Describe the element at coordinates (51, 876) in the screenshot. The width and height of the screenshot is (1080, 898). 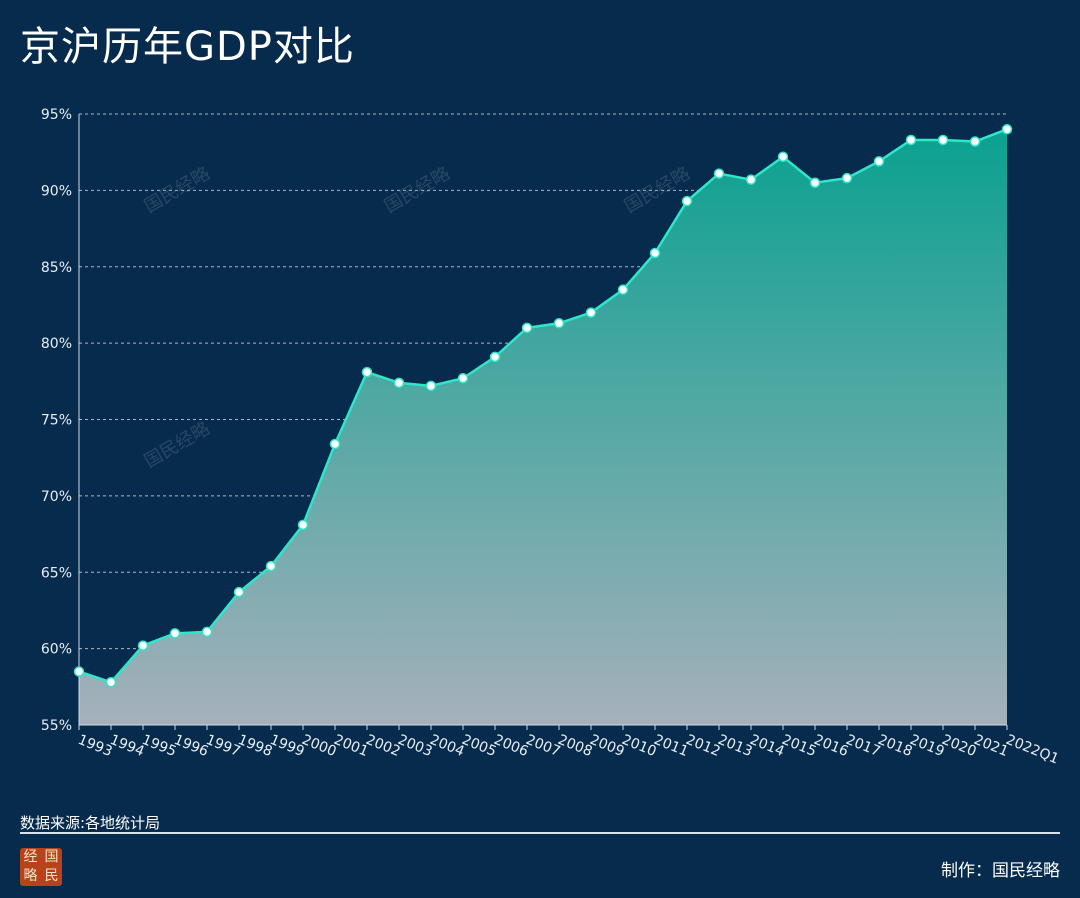
I see `logo-char: 民` at that location.